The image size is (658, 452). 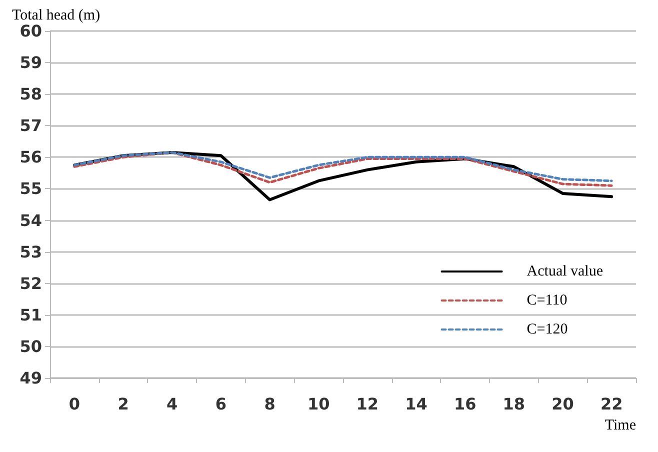 What do you see at coordinates (31, 126) in the screenshot?
I see `y-tick-label: 57` at bounding box center [31, 126].